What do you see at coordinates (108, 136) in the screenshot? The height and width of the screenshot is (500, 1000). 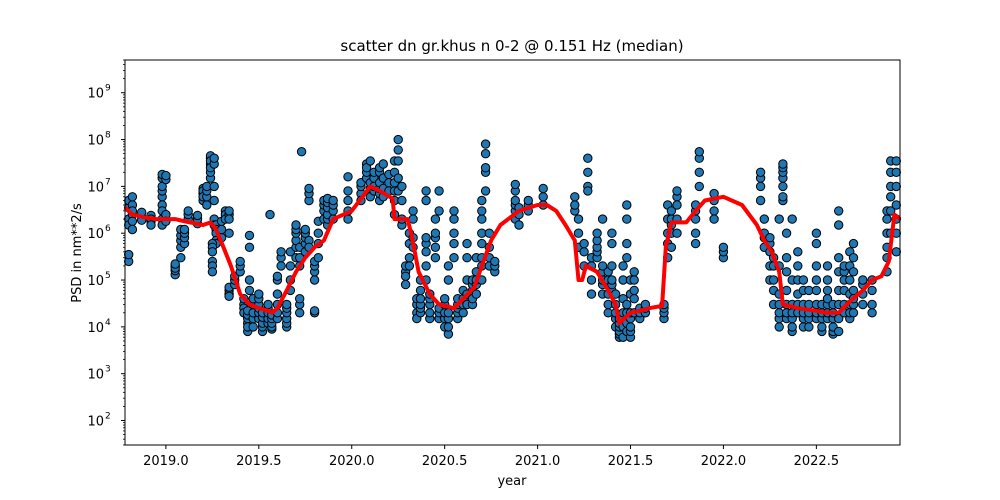 I see `y-tick-exponent: 8` at bounding box center [108, 136].